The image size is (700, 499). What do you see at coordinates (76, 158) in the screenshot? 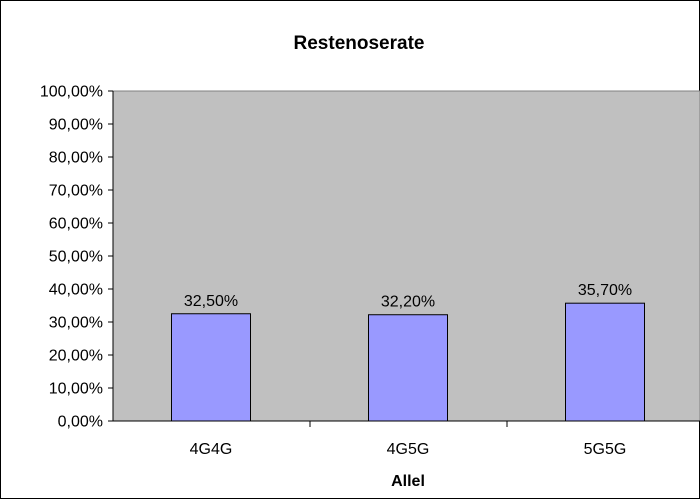
I see `y-tick-label: 80,00%` at bounding box center [76, 158].